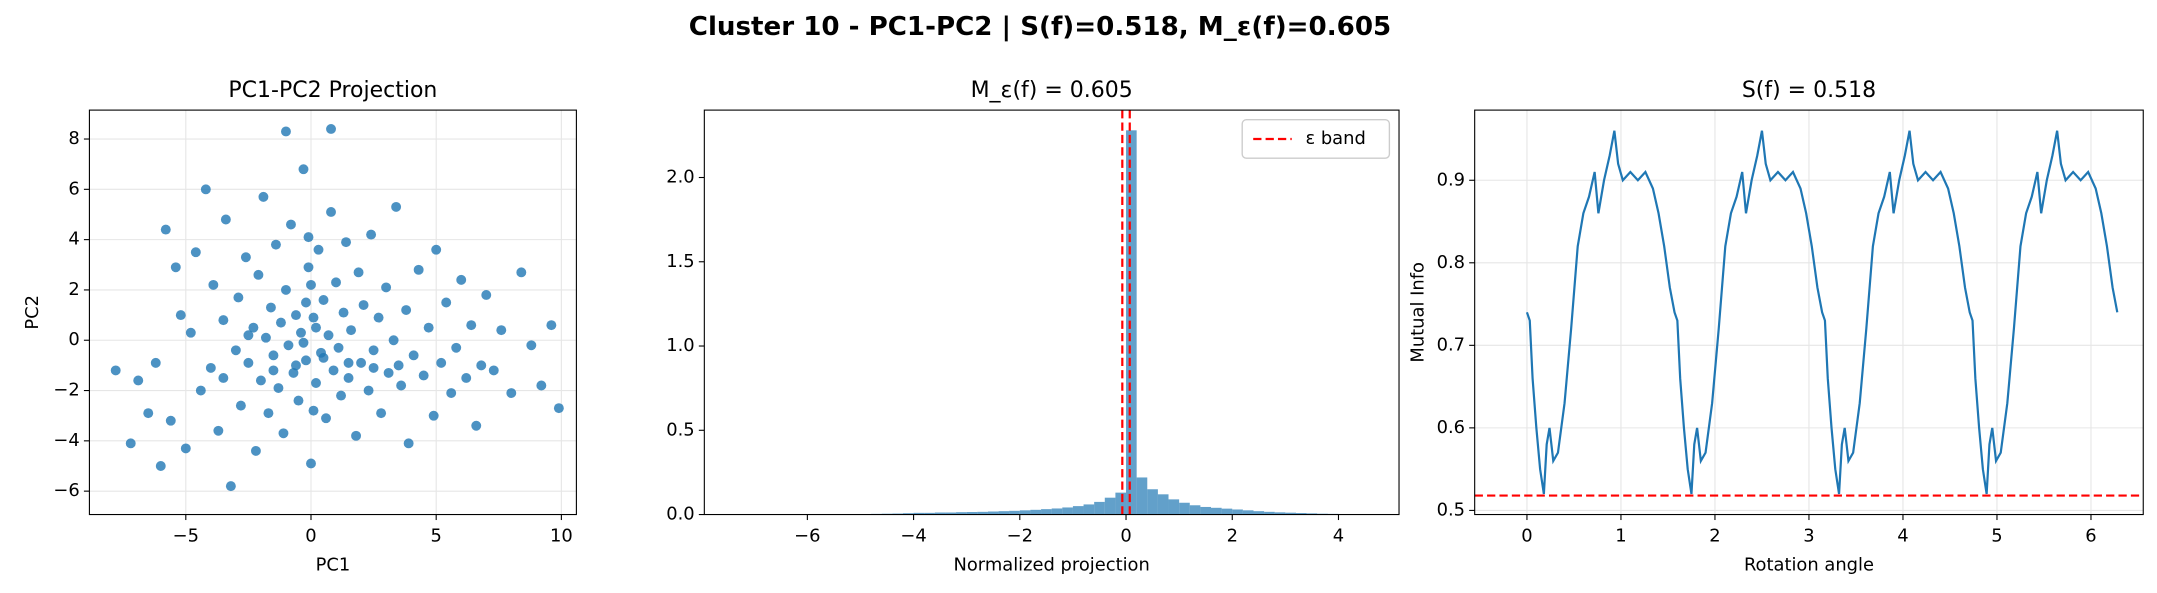 This screenshot has width=2157, height=593. I want to click on y-tick-label: 0.6, so click(1451, 427).